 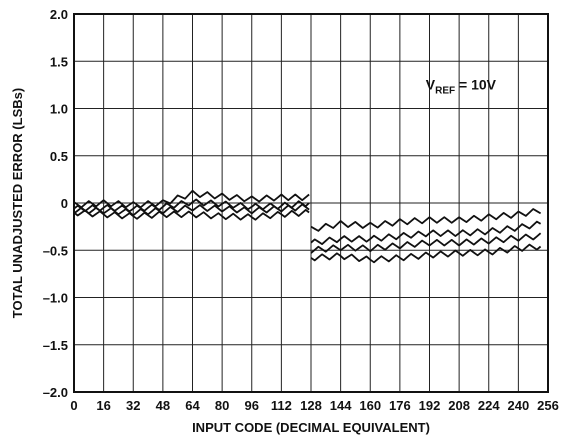 I want to click on y-tick-label: 0, so click(x=64, y=203).